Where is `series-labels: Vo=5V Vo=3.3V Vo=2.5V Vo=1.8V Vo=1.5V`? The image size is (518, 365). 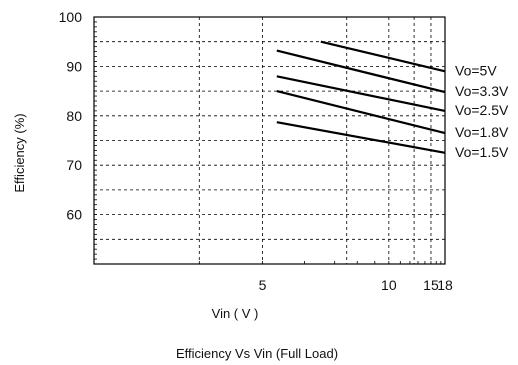
series-labels: Vo=5V Vo=3.3V Vo=2.5V Vo=1.8V Vo=1.5V is located at coordinates (482, 111).